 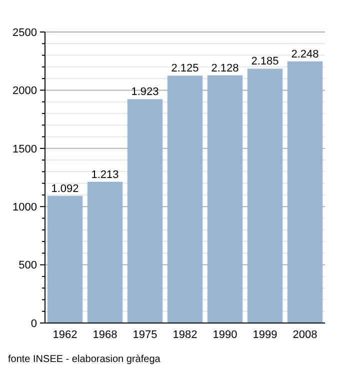 What do you see at coordinates (27, 266) in the screenshot?
I see `y-tick-label: 500` at bounding box center [27, 266].